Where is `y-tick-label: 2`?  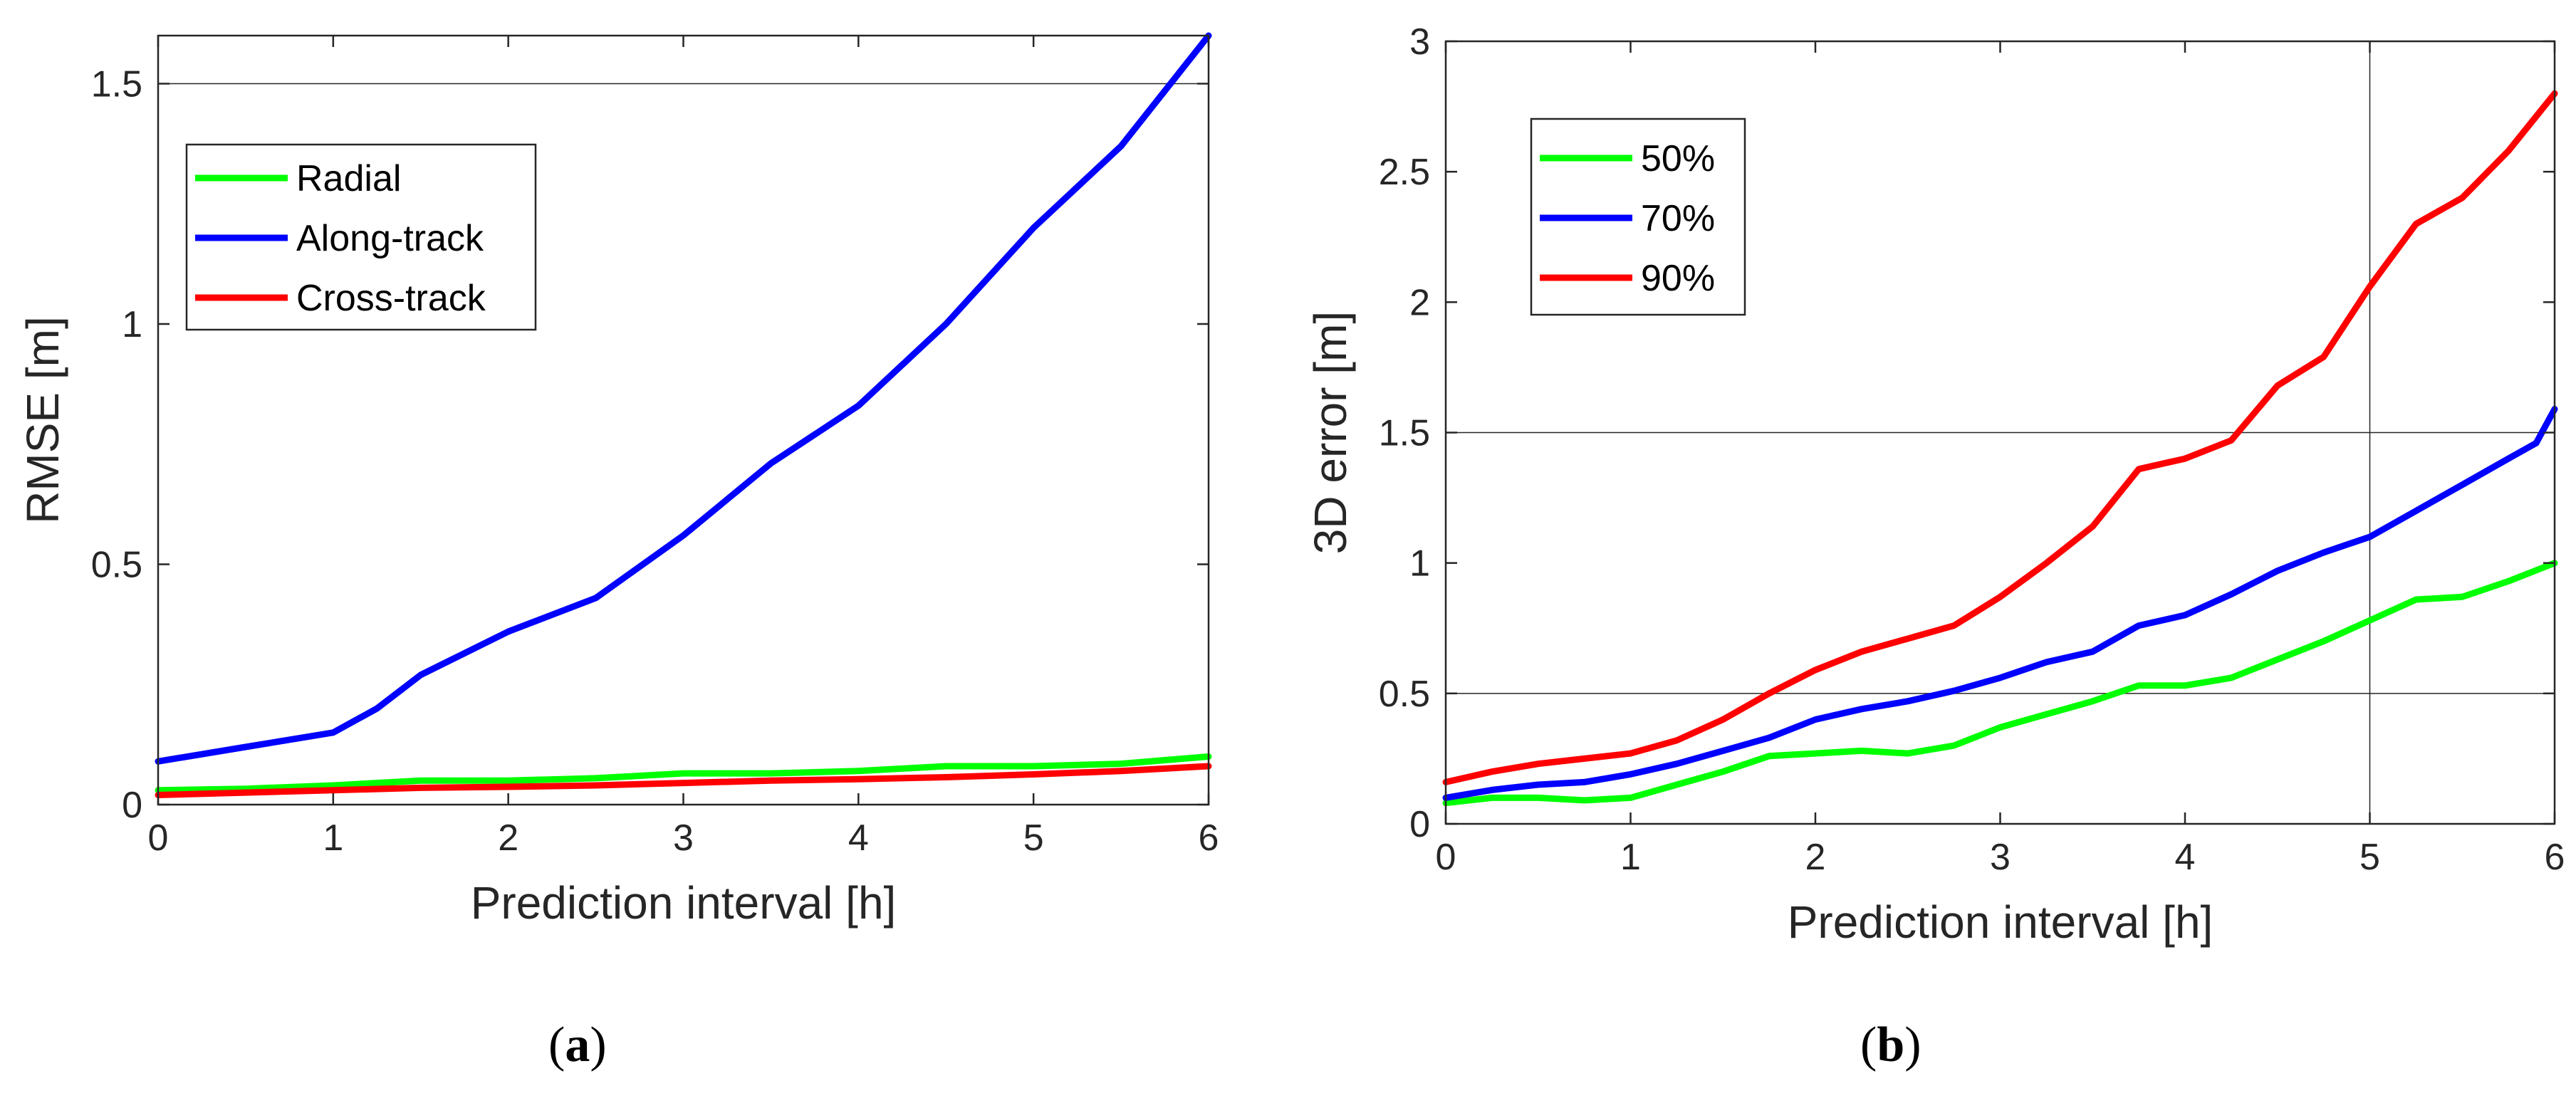
y-tick-label: 2 is located at coordinates (1419, 302).